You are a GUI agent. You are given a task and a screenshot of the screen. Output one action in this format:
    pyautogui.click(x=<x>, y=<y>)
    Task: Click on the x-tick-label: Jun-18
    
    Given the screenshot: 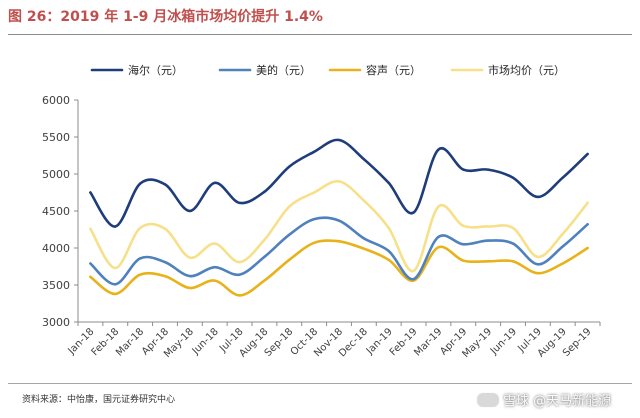 What is the action you would take?
    pyautogui.click(x=205, y=341)
    